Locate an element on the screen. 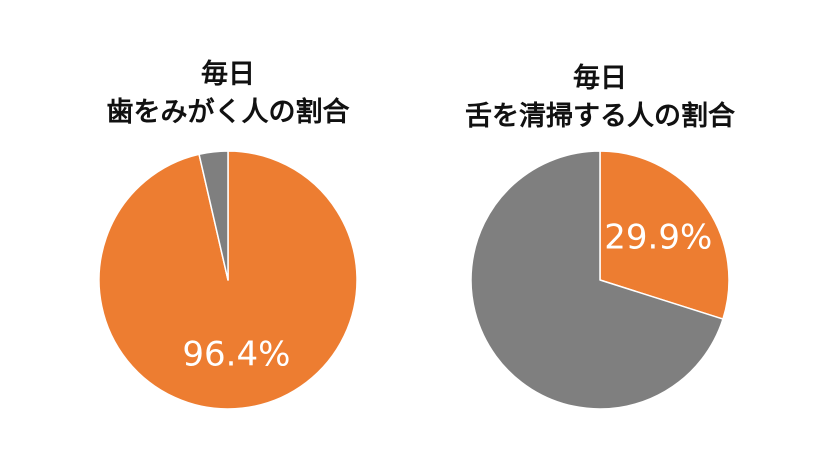 Image resolution: width=840 pixels, height=459 pixels. pie-1-slice-0-label: 29.9% is located at coordinates (658, 237).